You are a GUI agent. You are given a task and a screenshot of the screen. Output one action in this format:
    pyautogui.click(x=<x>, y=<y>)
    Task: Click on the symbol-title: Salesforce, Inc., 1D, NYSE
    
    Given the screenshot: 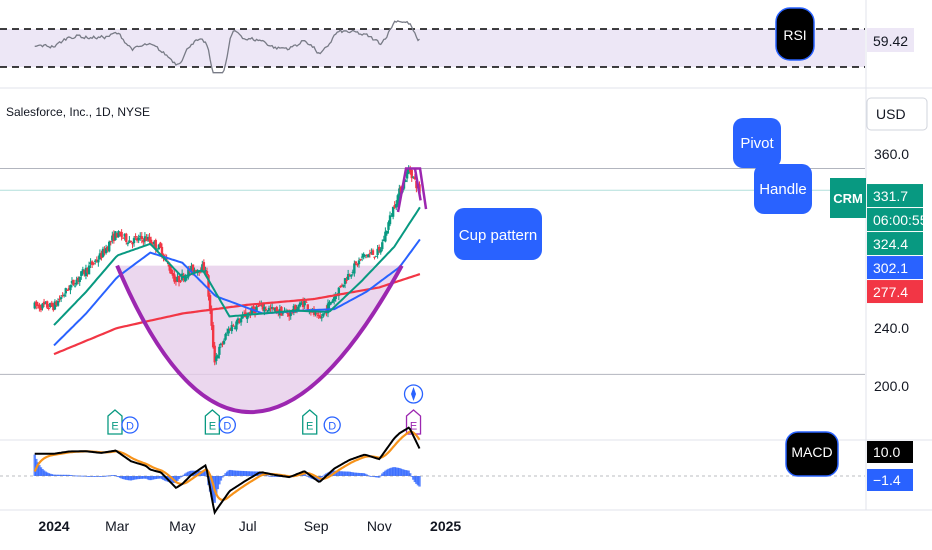 What is the action you would take?
    pyautogui.click(x=78, y=112)
    